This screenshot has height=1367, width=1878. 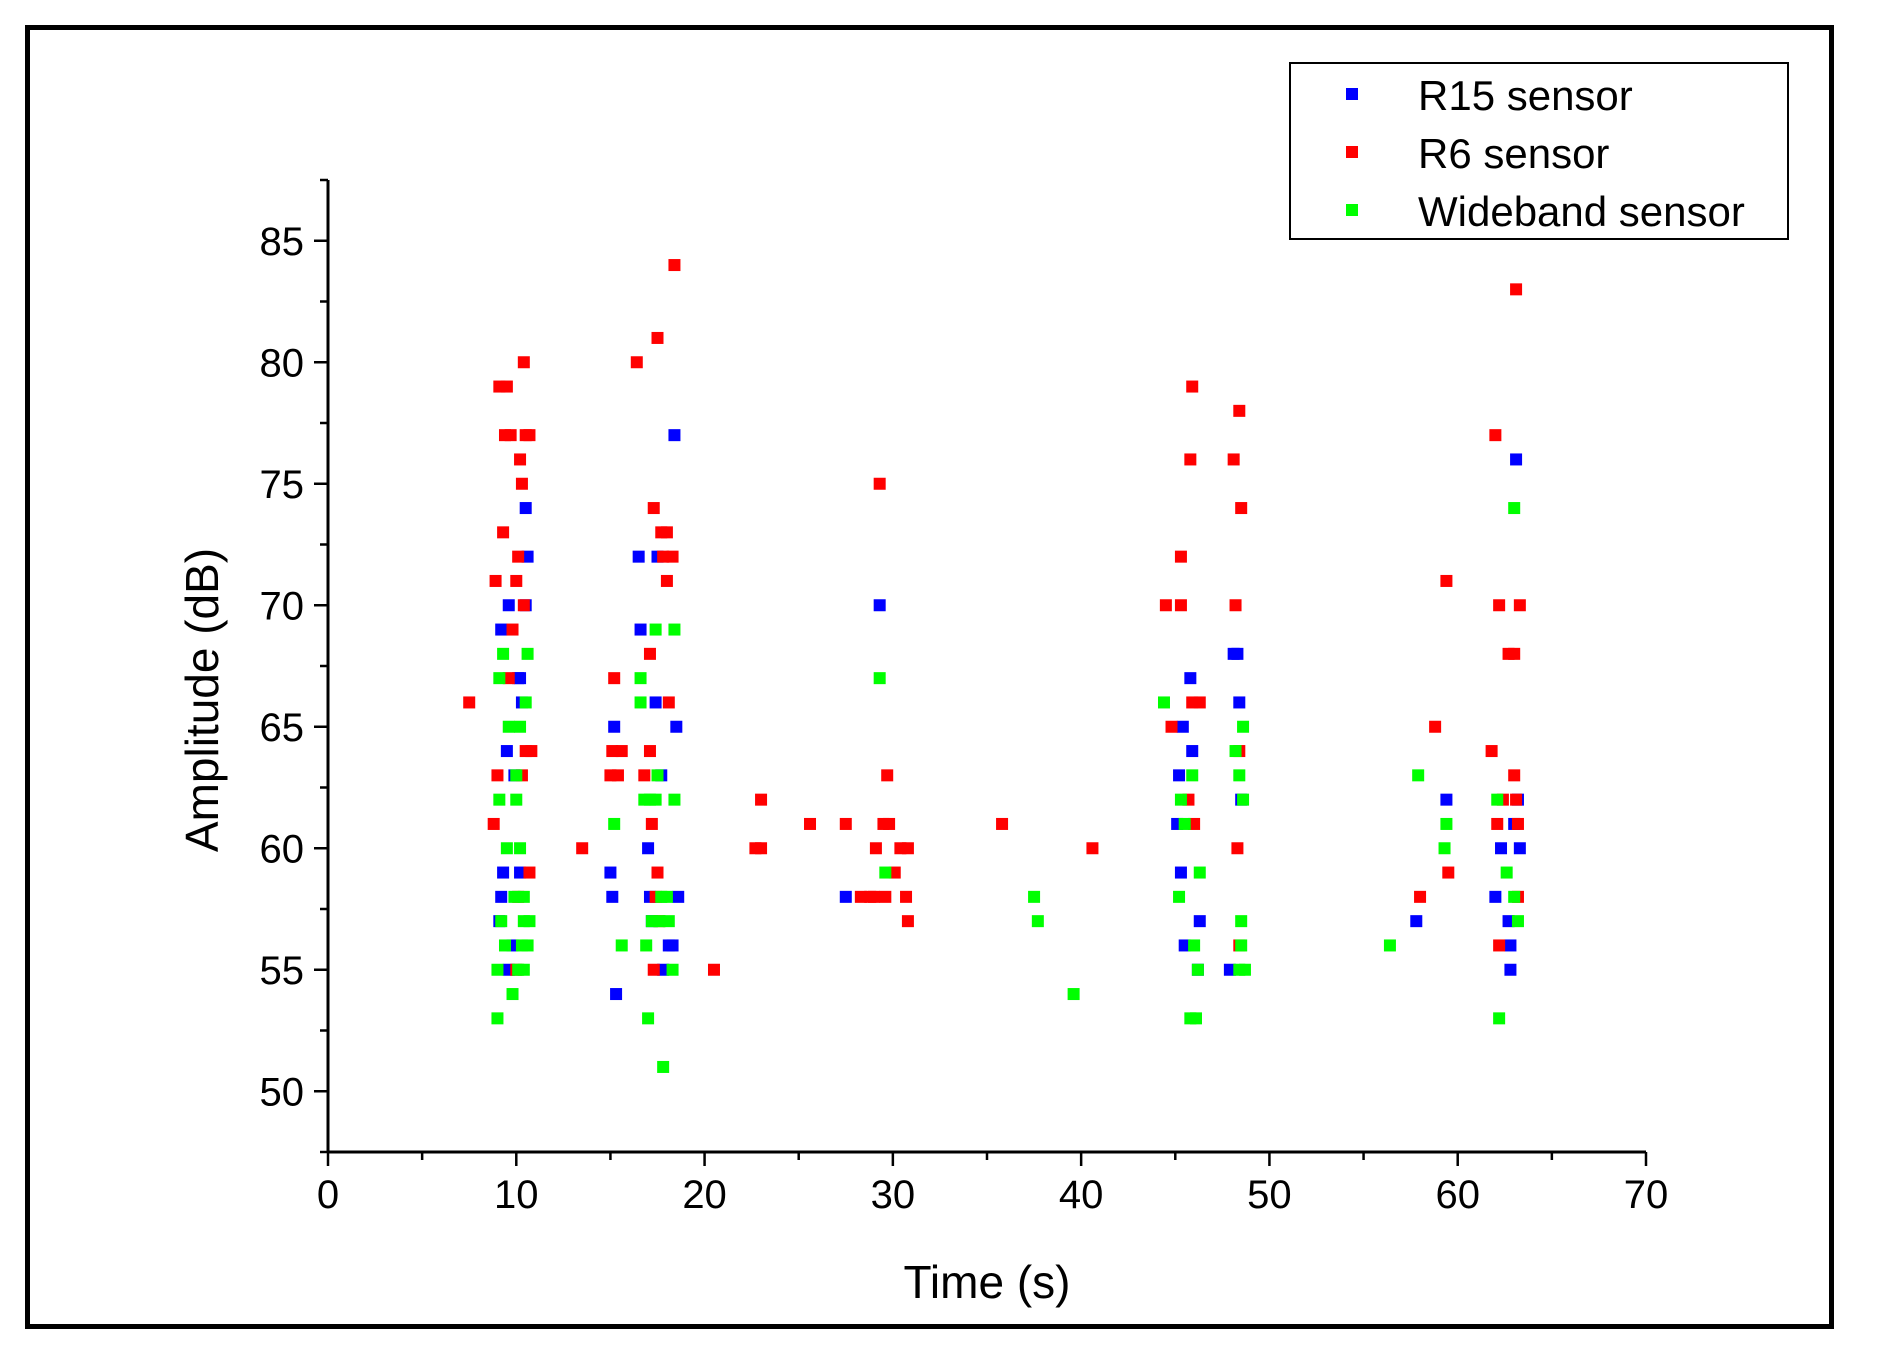 I want to click on x-tick-label: 20, so click(x=704, y=1195).